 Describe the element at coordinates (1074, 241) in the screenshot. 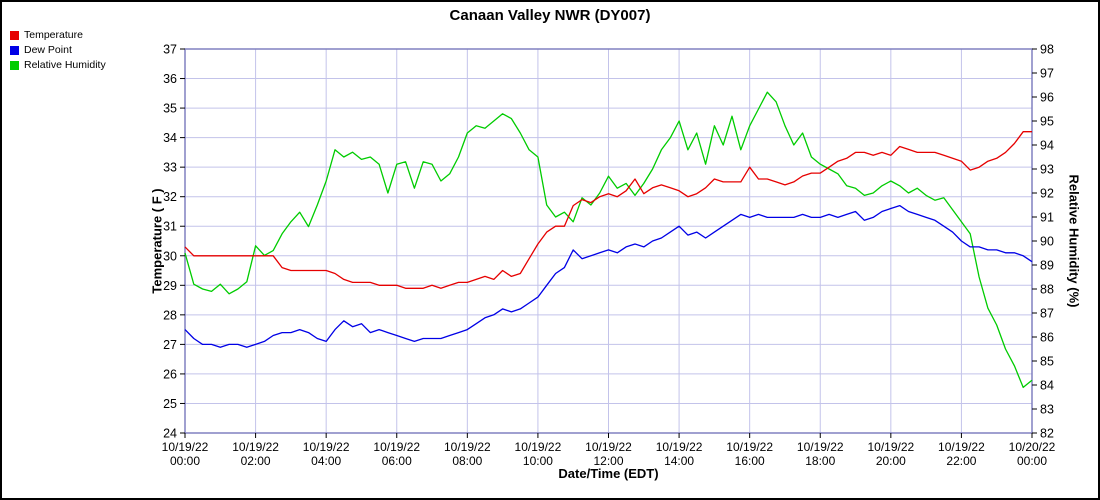

I see `y-axis-label-right: Relative Humidity (%)` at that location.